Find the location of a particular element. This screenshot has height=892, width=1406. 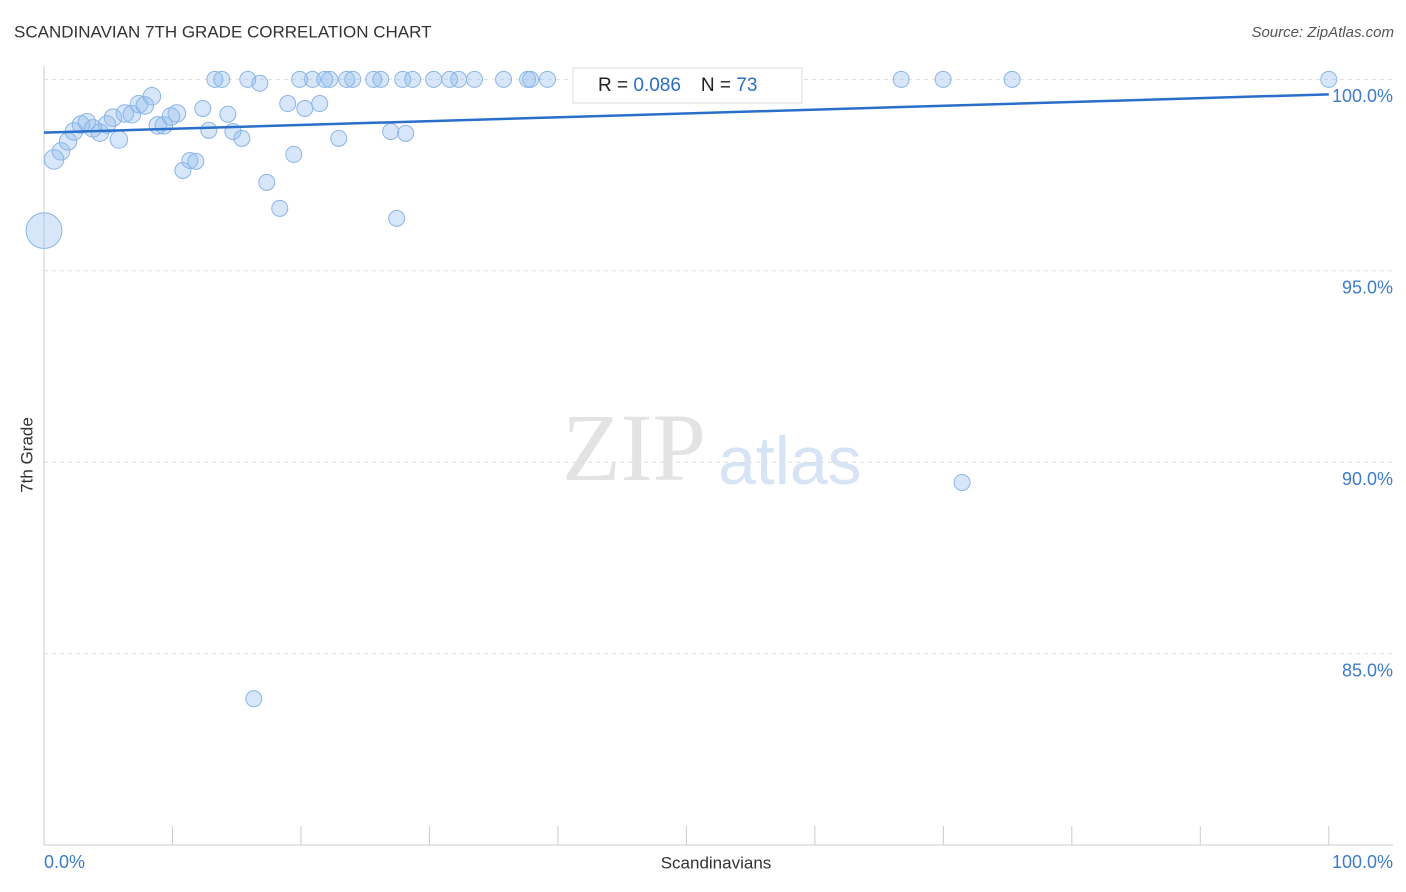

x-axis-label: Scandinavians is located at coordinates (716, 862).